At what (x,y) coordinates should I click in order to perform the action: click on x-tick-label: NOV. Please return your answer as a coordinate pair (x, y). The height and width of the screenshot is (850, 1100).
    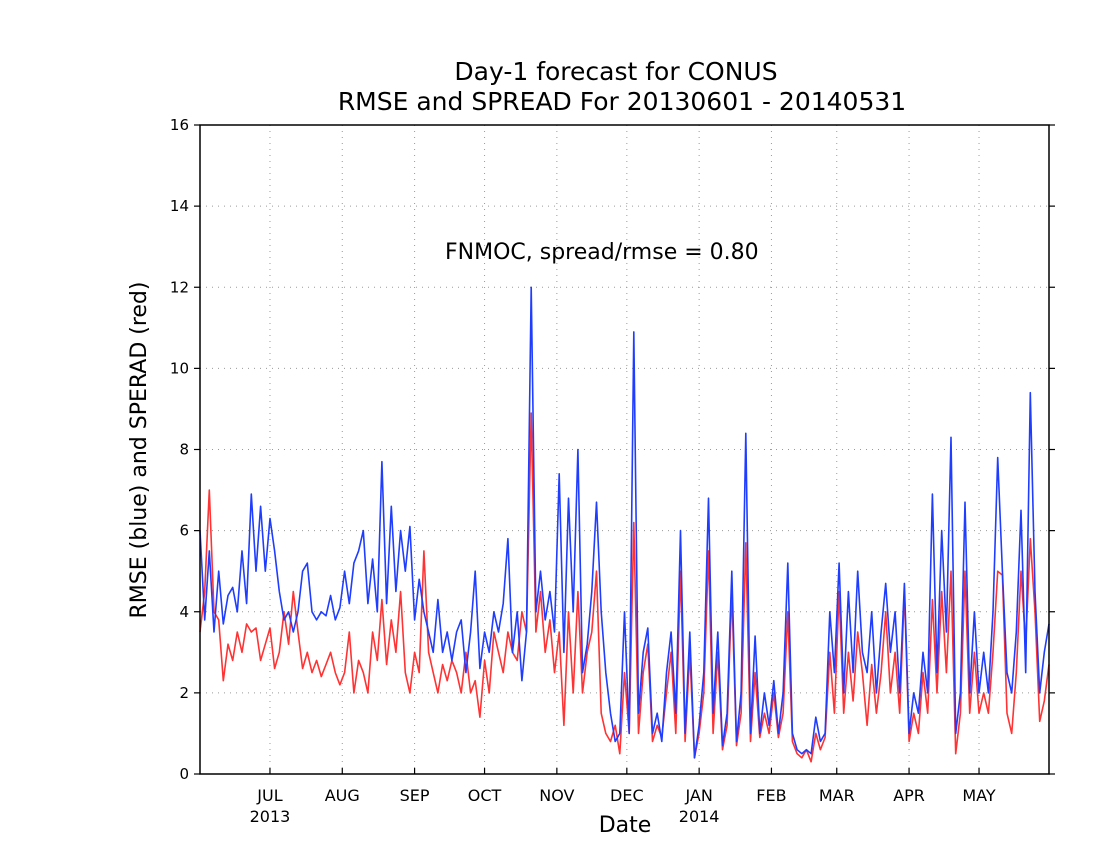
    Looking at the image, I should click on (556, 795).